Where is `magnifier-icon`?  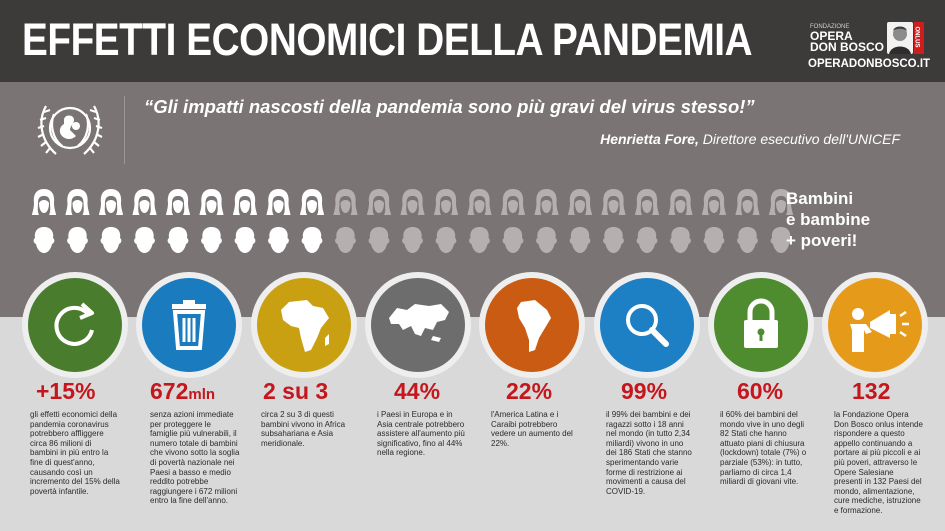 magnifier-icon is located at coordinates (647, 325).